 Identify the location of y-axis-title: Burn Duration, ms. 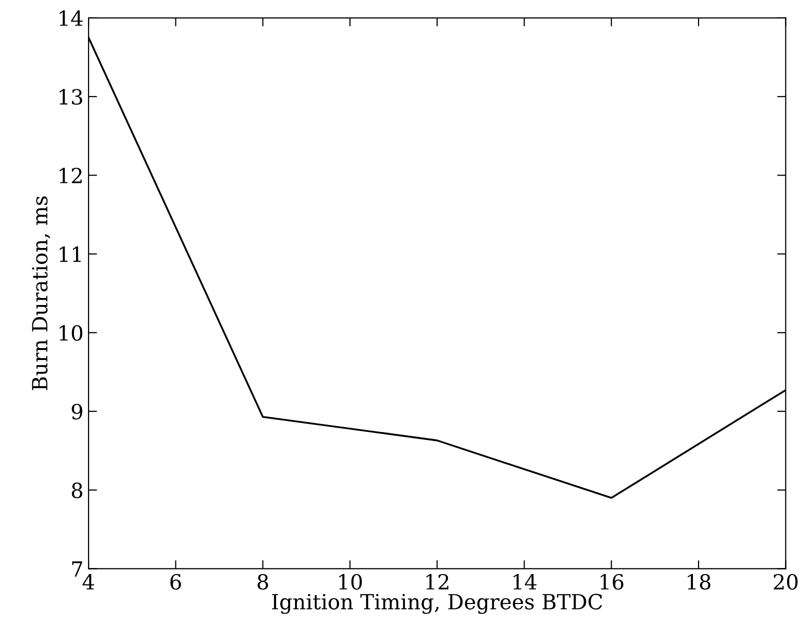
(41, 293).